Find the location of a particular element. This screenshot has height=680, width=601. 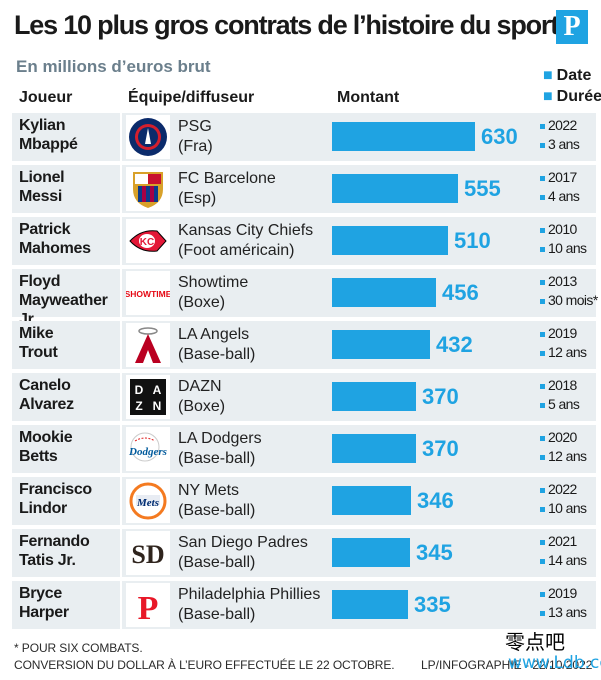

date-duration-cell: 2019 13 ans is located at coordinates (566, 605).